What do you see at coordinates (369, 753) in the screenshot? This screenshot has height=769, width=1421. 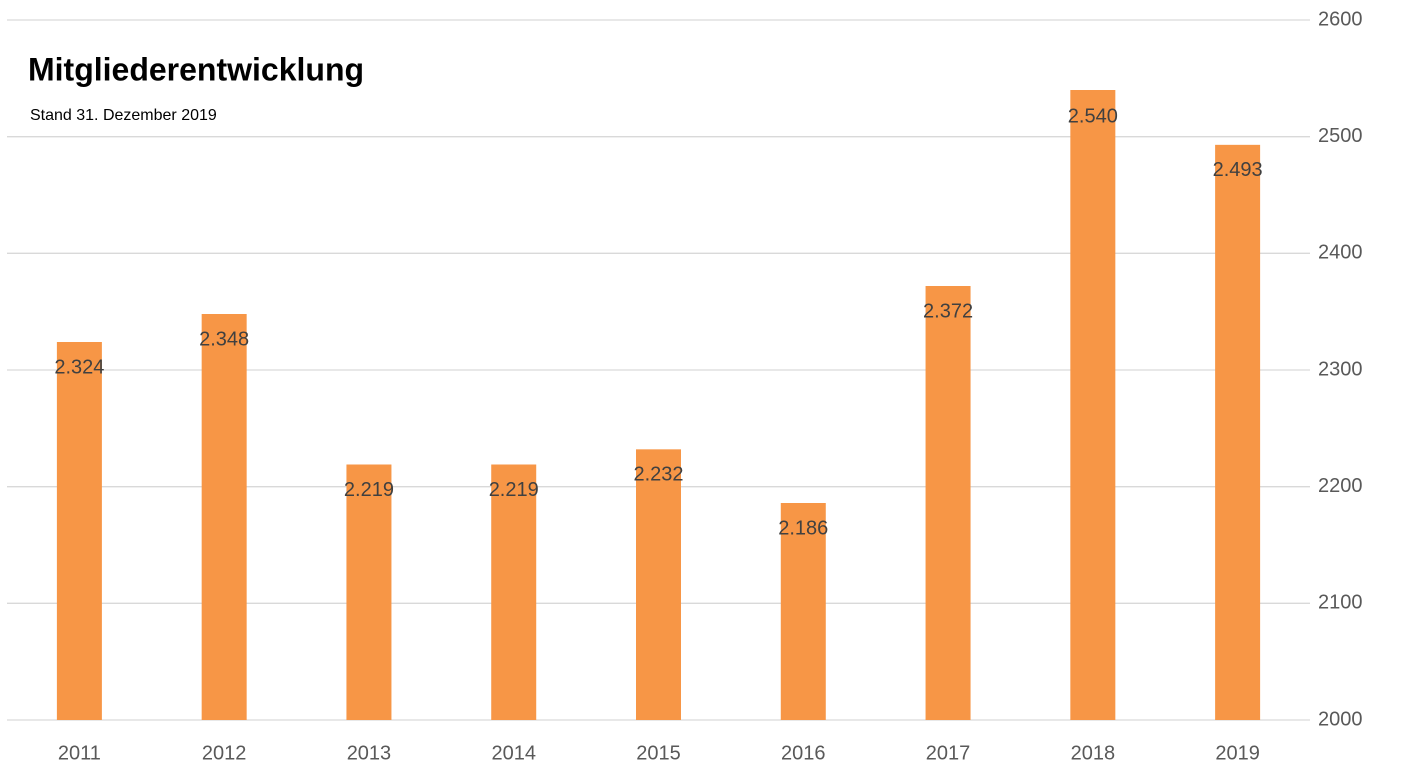 I see `x-tick-label: 2013` at bounding box center [369, 753].